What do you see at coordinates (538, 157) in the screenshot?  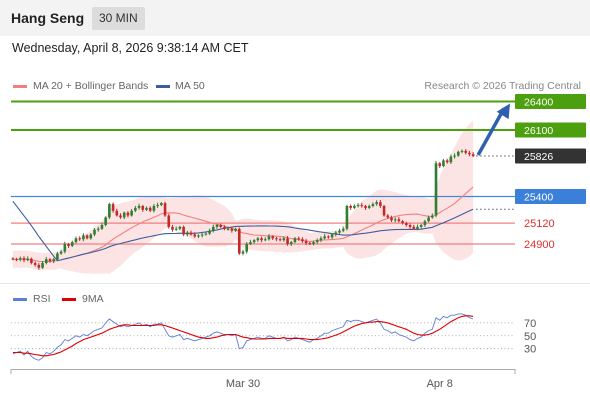 I see `last-price-label: 25826` at bounding box center [538, 157].